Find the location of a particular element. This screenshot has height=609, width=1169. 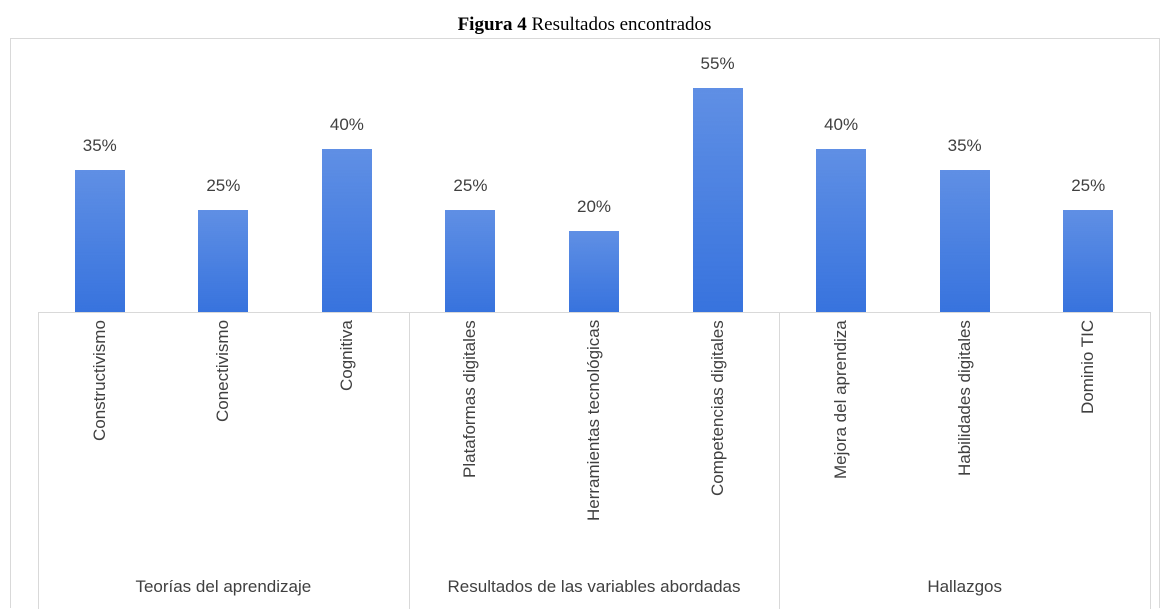

axis-line is located at coordinates (594, 312).